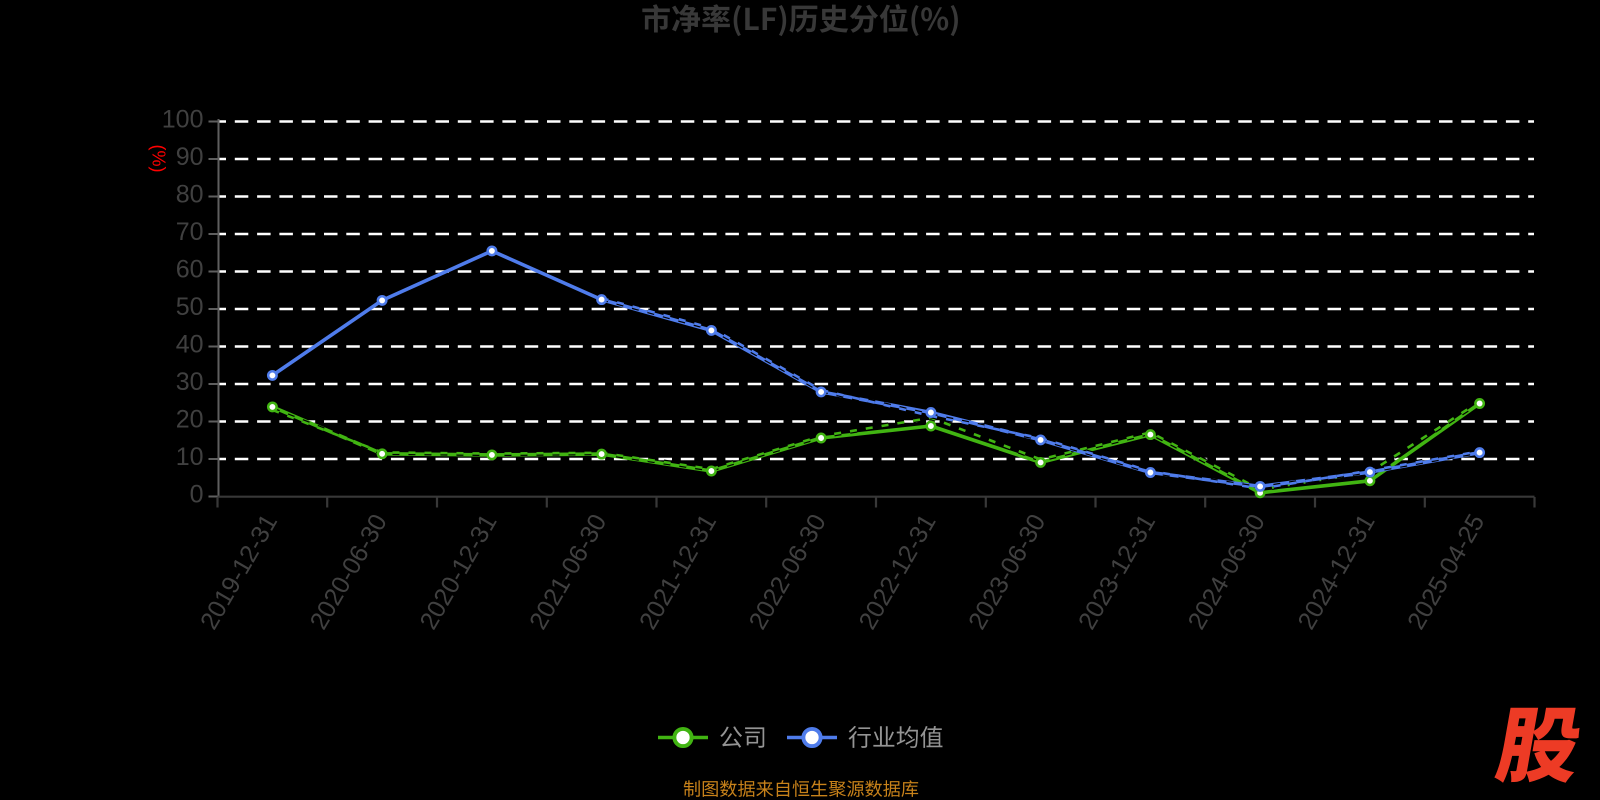 The width and height of the screenshot is (1600, 800). What do you see at coordinates (183, 119) in the screenshot?
I see `svg-text: 100` at bounding box center [183, 119].